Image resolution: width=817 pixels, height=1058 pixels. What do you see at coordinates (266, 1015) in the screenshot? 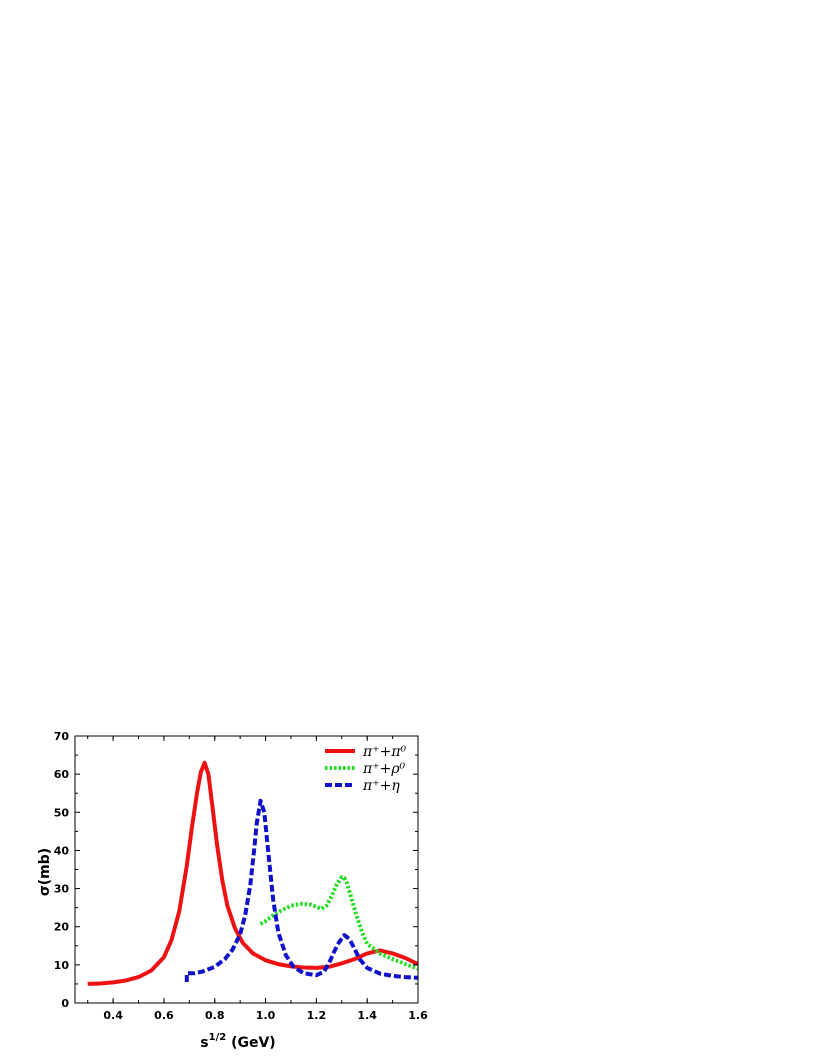
I see `x-tick-label: 1.0` at bounding box center [266, 1015].